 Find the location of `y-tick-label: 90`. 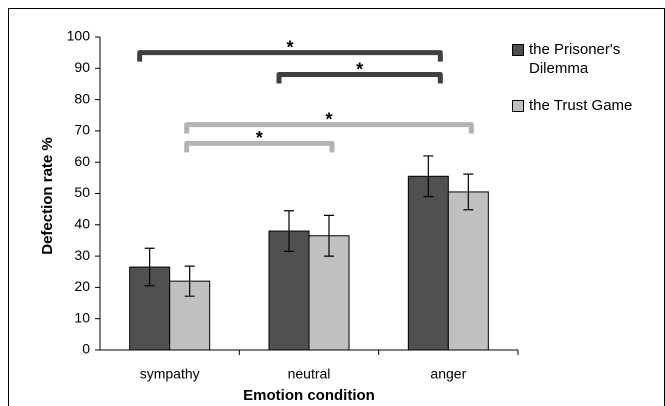

y-tick-label: 90 is located at coordinates (82, 67).